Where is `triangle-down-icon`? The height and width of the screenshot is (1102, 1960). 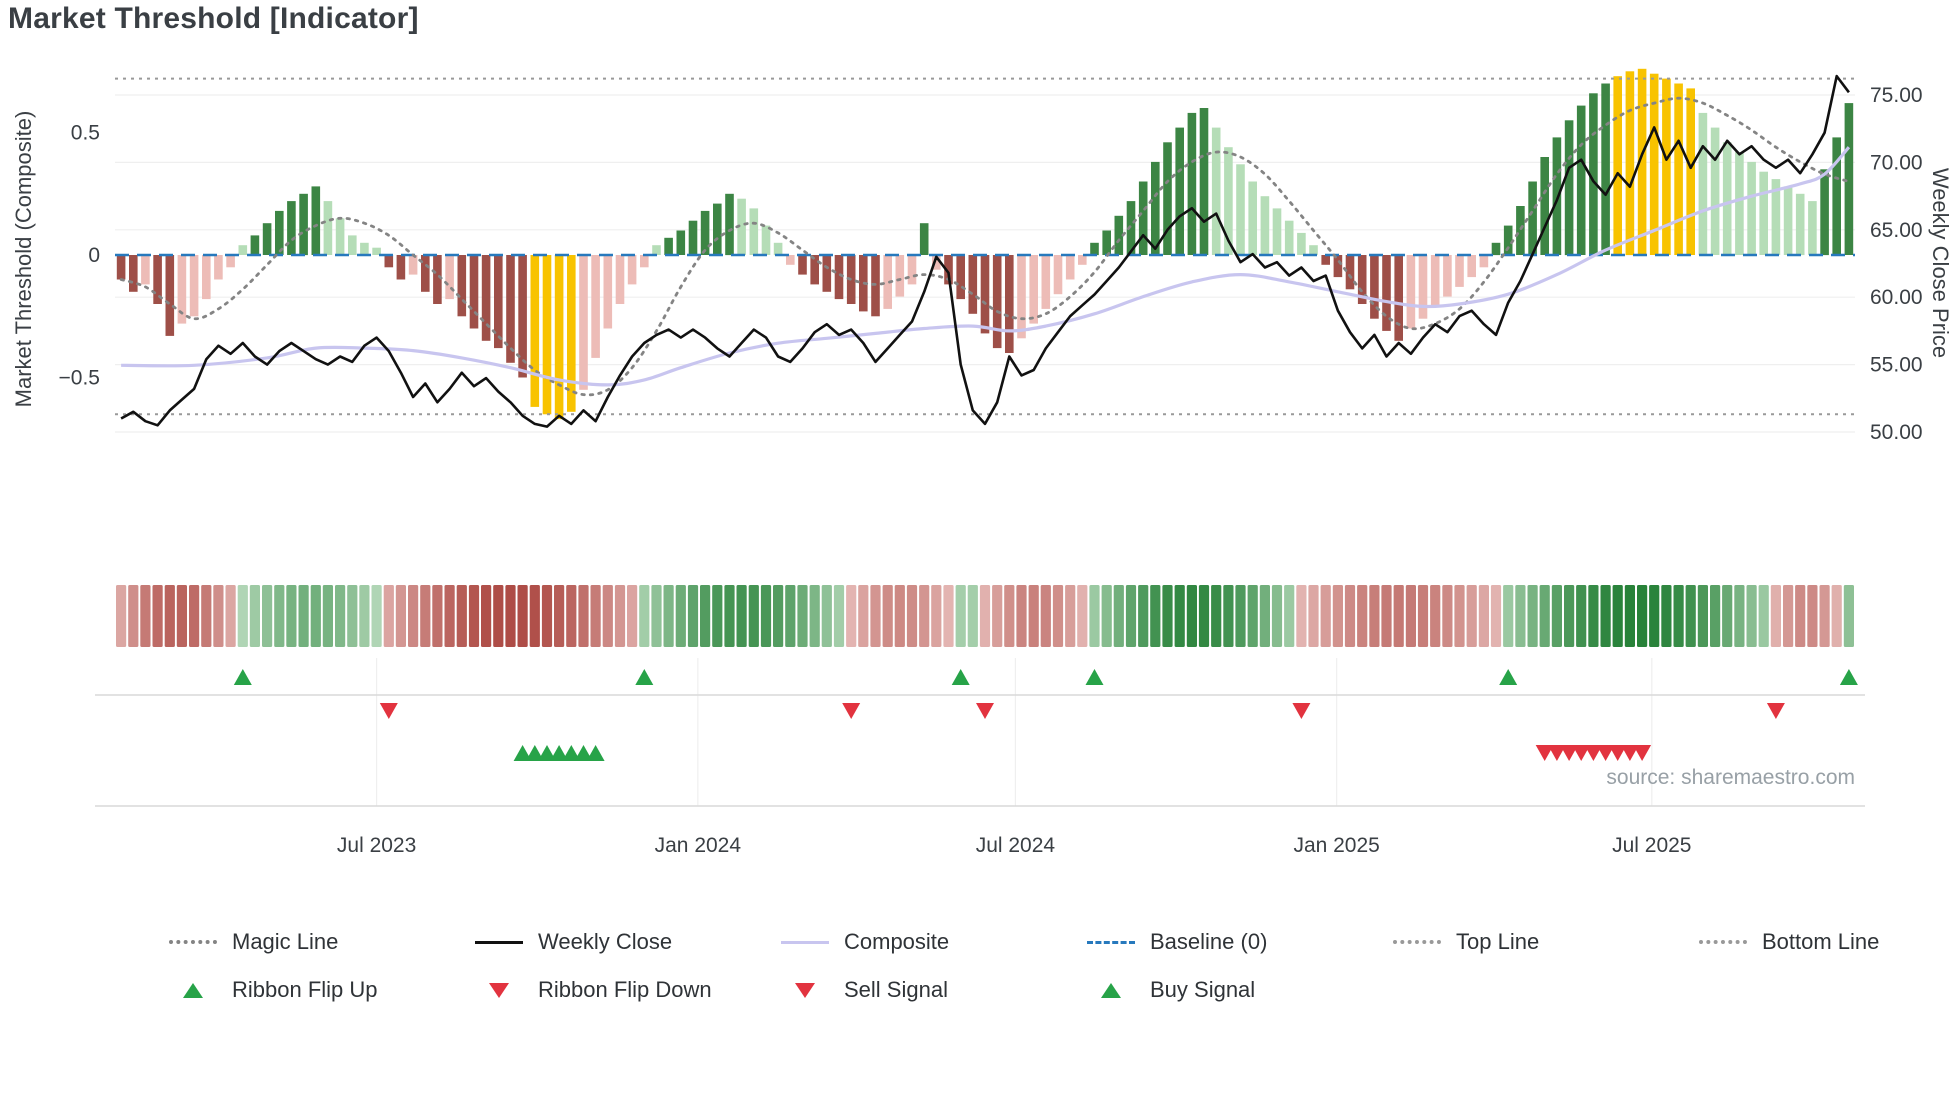 triangle-down-icon is located at coordinates (499, 990).